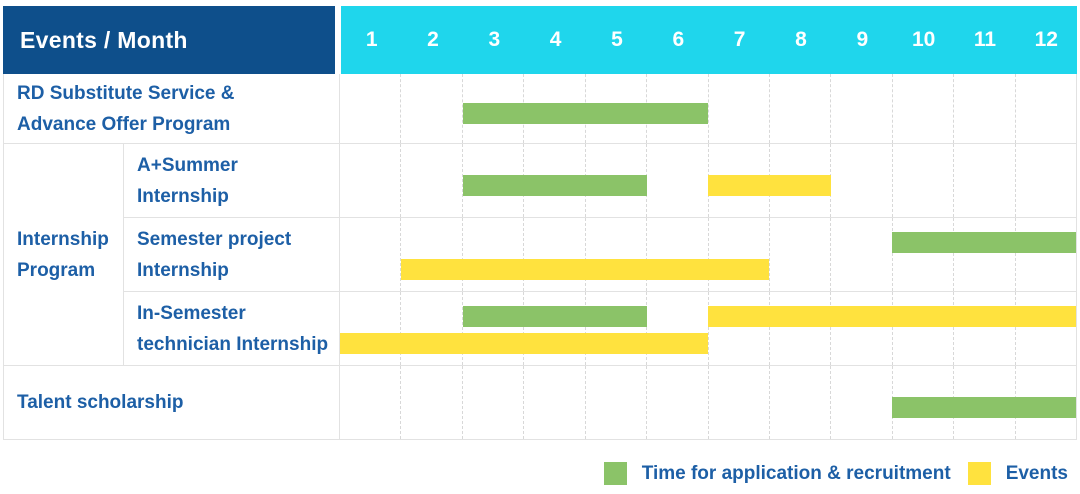 The image size is (1080, 494). What do you see at coordinates (64, 254) in the screenshot?
I see `group-label: Internship Program` at bounding box center [64, 254].